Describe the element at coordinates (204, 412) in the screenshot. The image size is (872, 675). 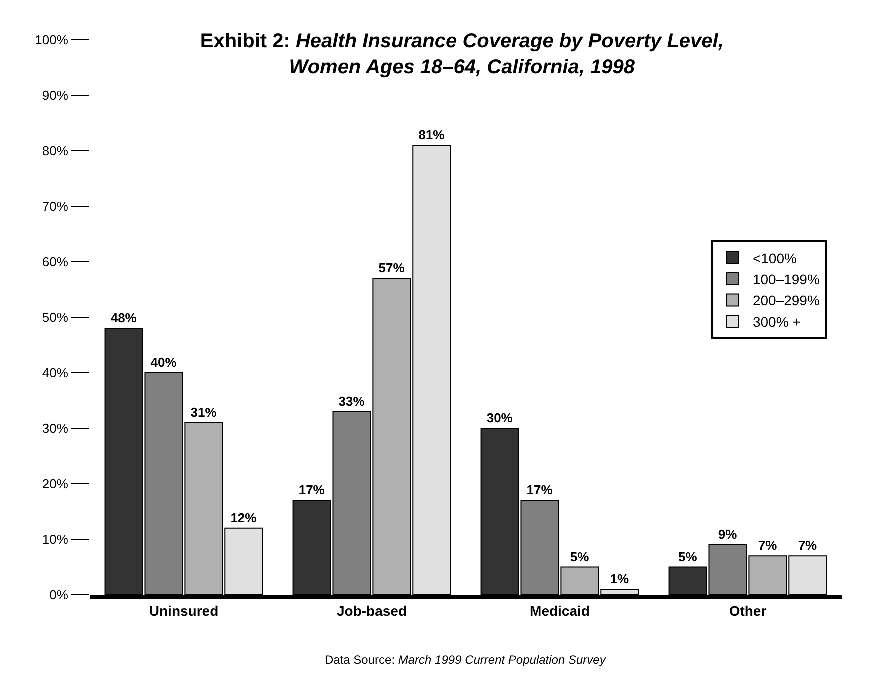
I see `data-label: 31%` at that location.